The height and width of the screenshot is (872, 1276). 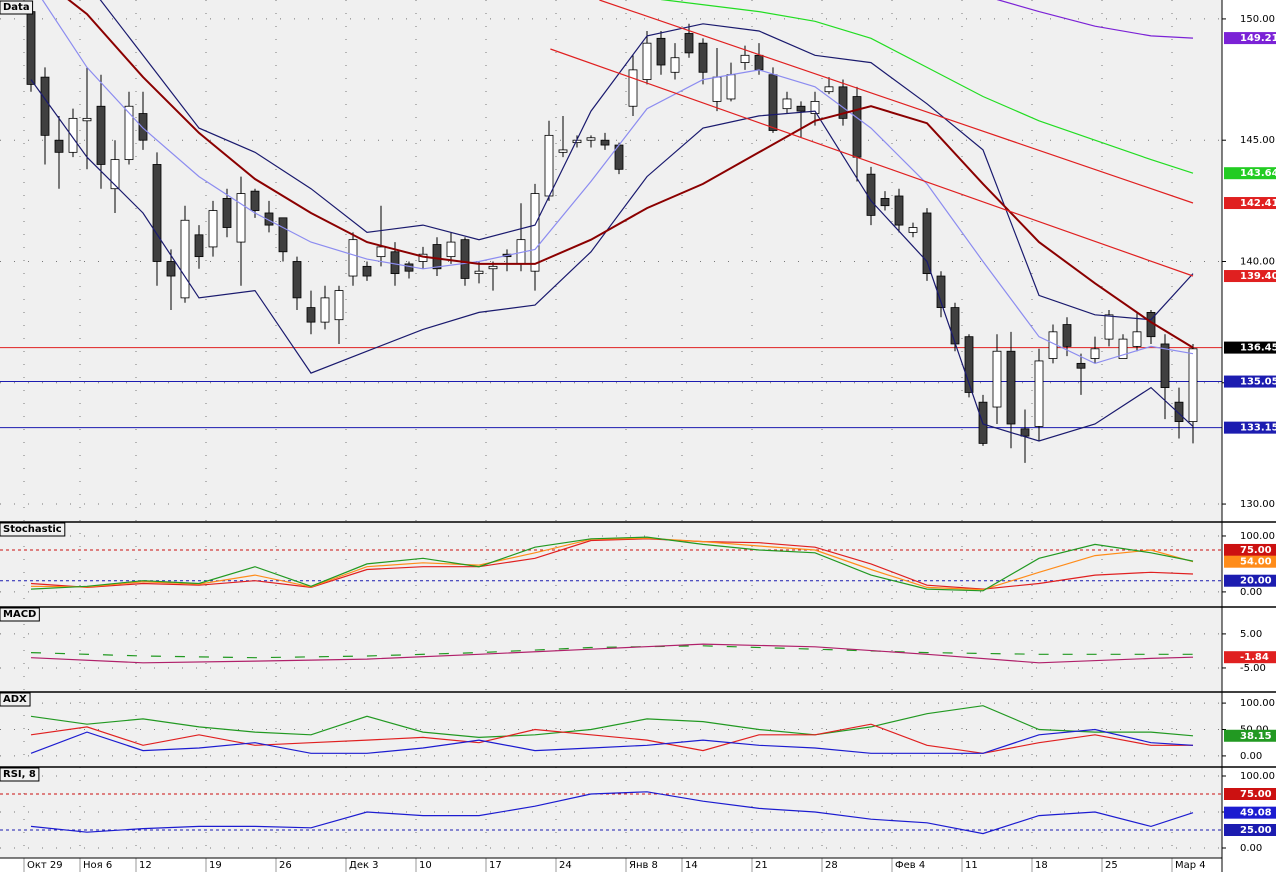 What do you see at coordinates (1258, 348) in the screenshot?
I see `price-tag-label: 136.45` at bounding box center [1258, 348].